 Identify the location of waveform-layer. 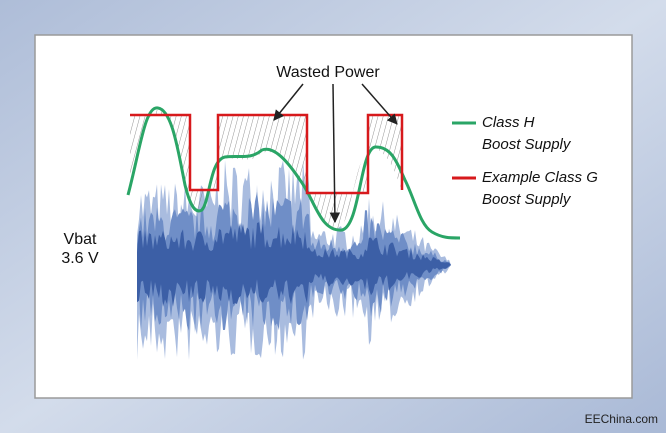
(294, 264).